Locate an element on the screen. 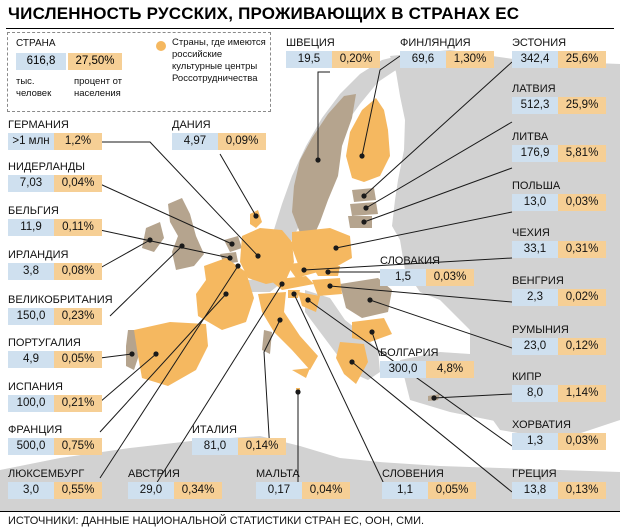  country-name: ШВЕЦИЯ is located at coordinates (310, 43).